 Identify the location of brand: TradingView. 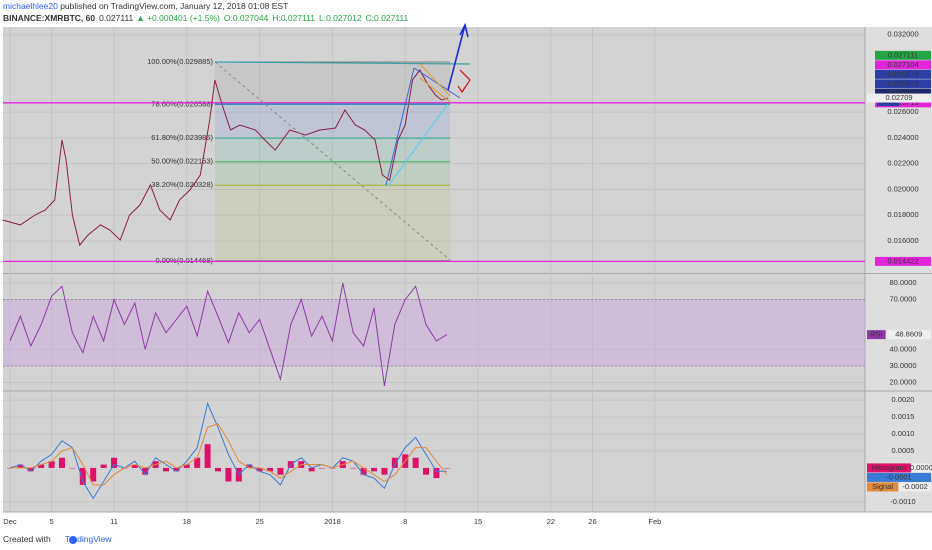
(89, 539).